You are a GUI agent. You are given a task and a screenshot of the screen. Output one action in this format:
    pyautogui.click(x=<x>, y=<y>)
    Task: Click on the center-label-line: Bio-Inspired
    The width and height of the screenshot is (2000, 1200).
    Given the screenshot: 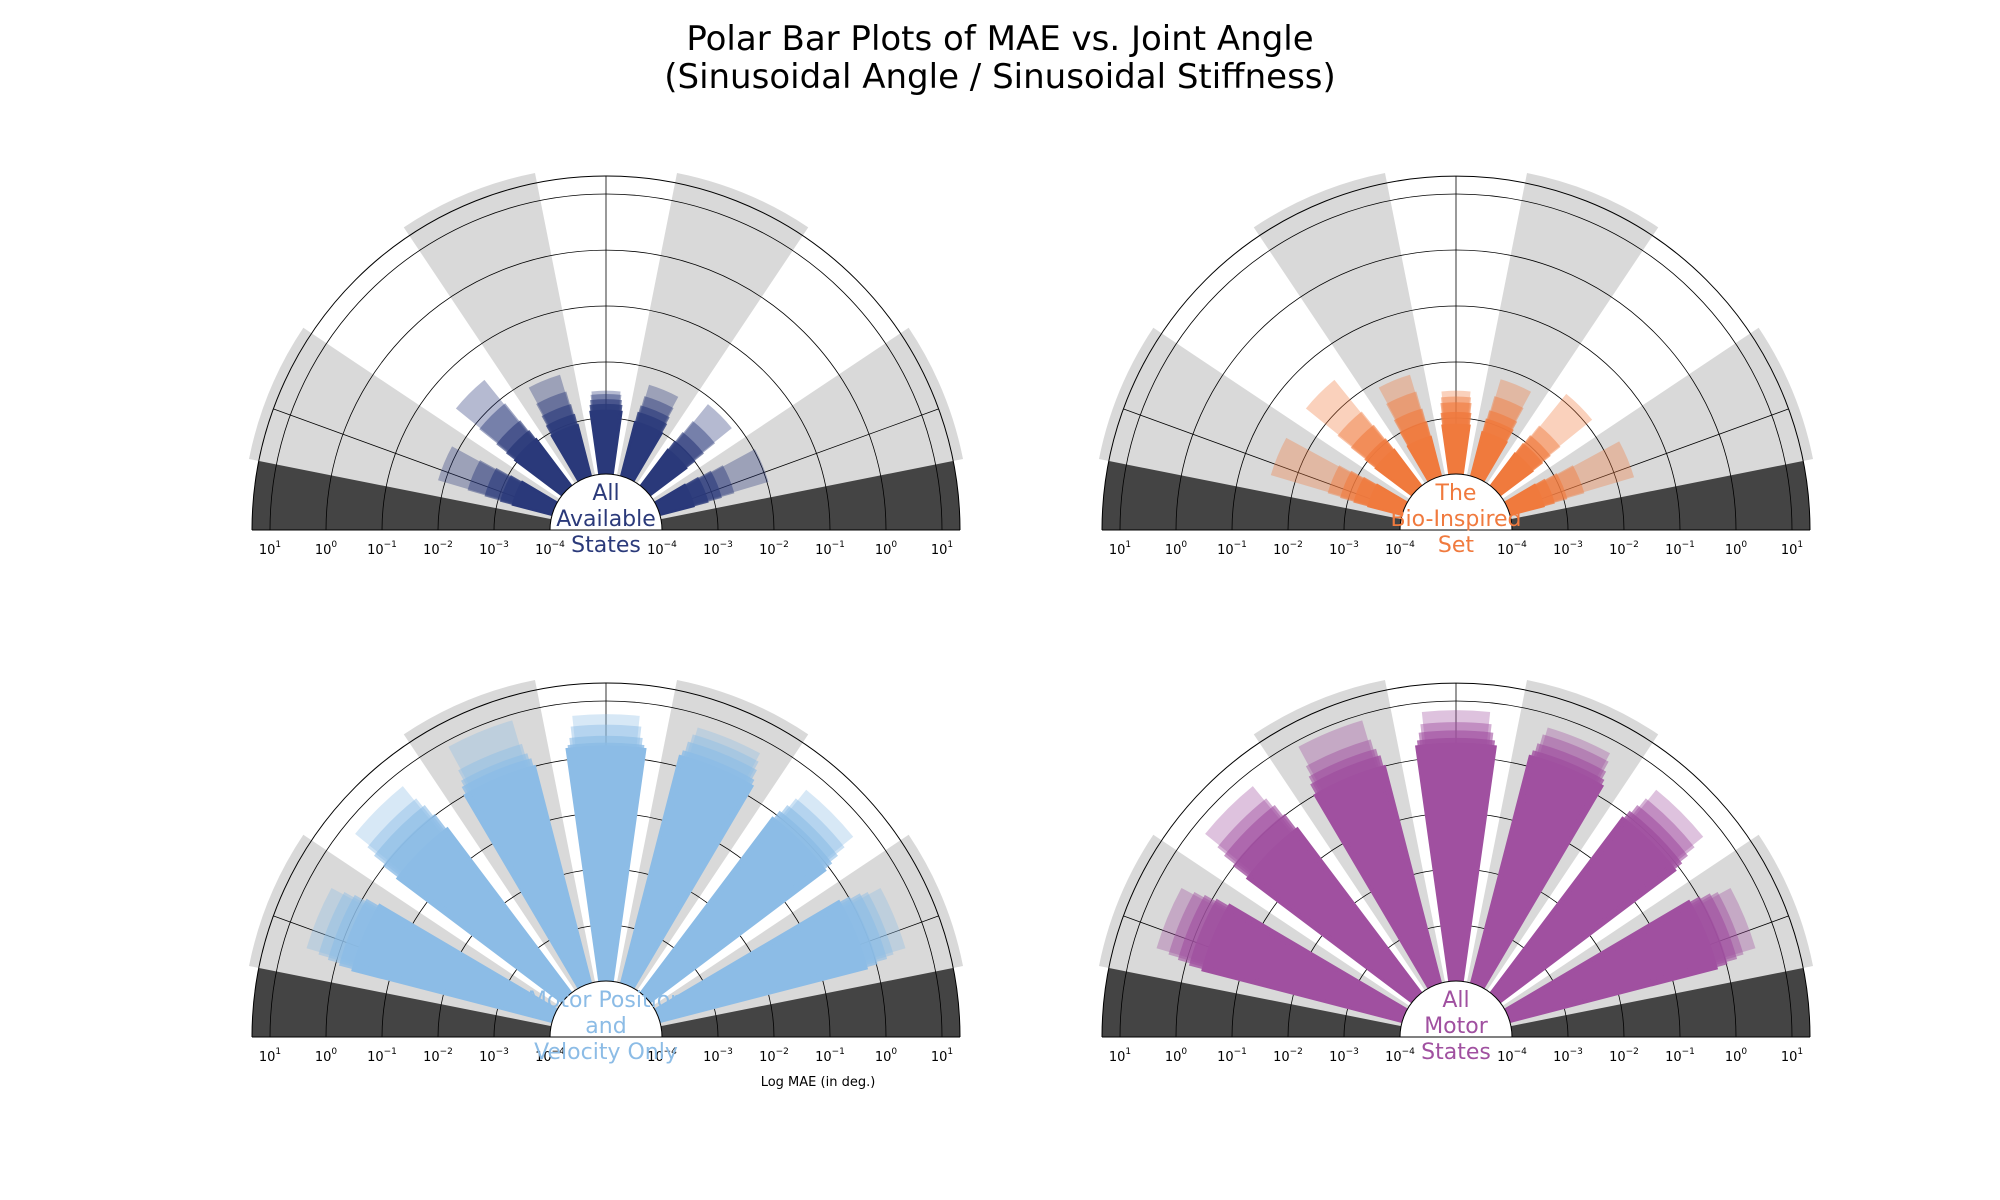 What is the action you would take?
    pyautogui.click(x=1455, y=519)
    